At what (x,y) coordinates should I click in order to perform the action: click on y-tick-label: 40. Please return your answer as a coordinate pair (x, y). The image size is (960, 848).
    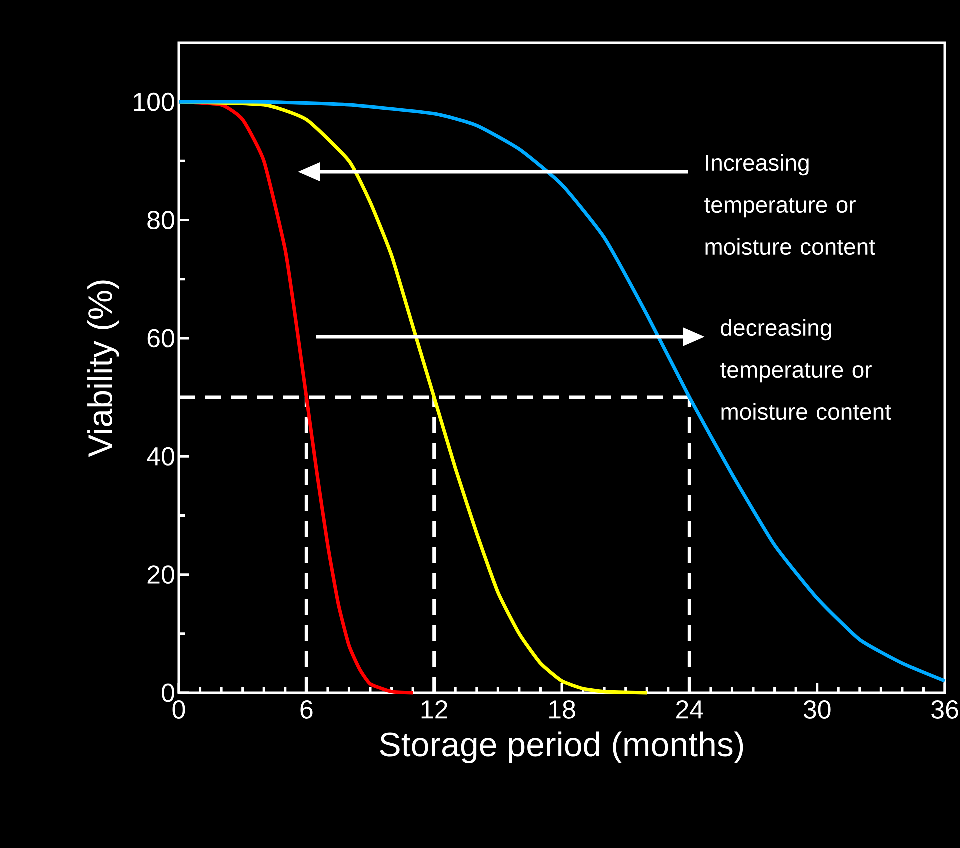
    Looking at the image, I should click on (160, 456).